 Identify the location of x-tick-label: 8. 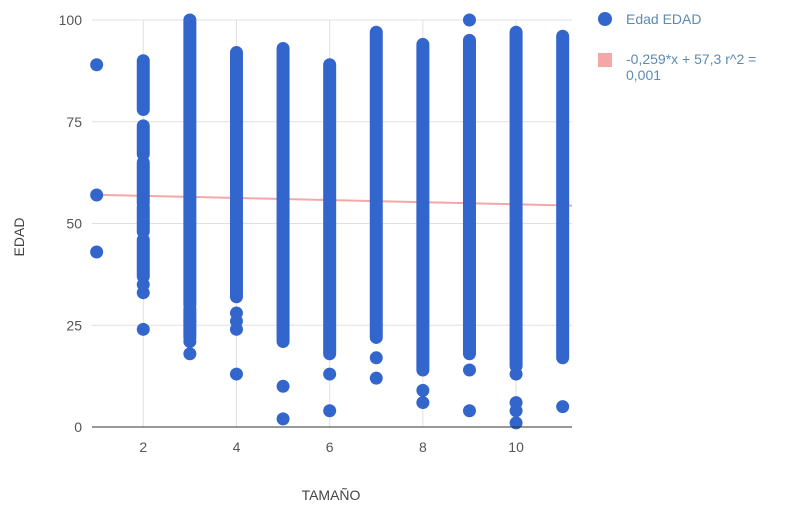
(423, 447).